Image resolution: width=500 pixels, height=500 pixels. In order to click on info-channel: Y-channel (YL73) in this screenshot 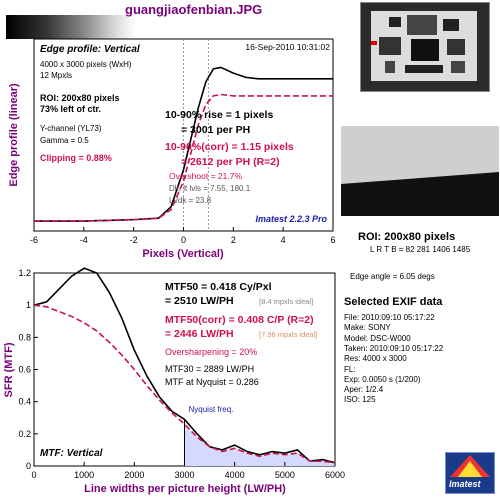, I will do `click(71, 128)`.